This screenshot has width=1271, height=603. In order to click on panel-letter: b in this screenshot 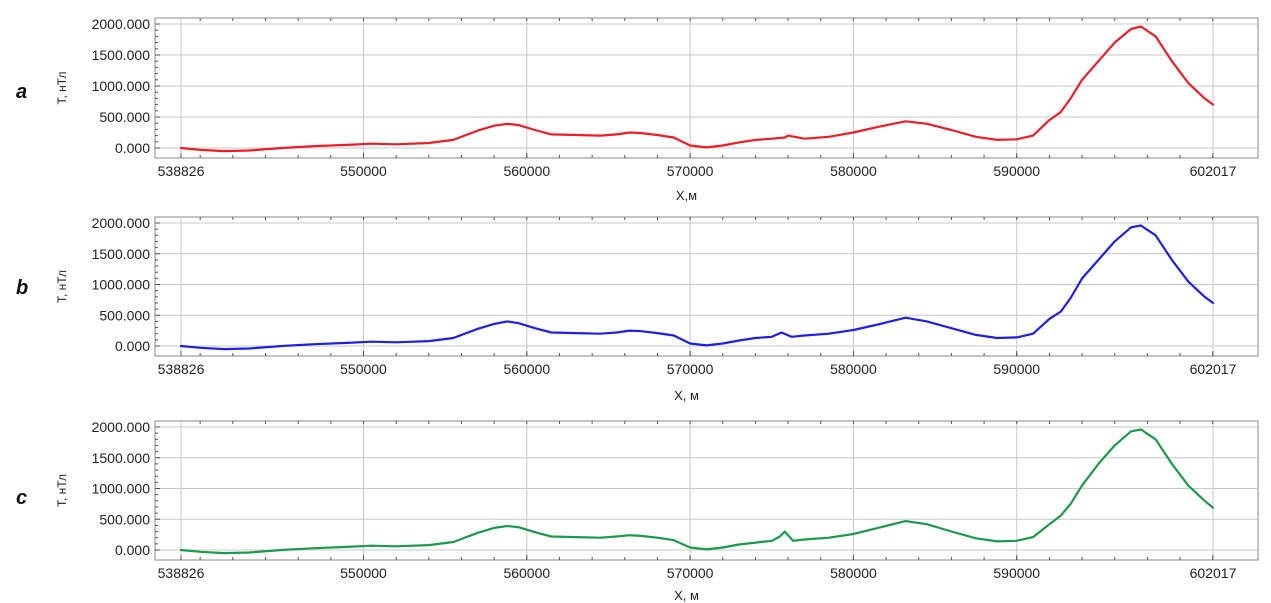, I will do `click(22, 288)`.